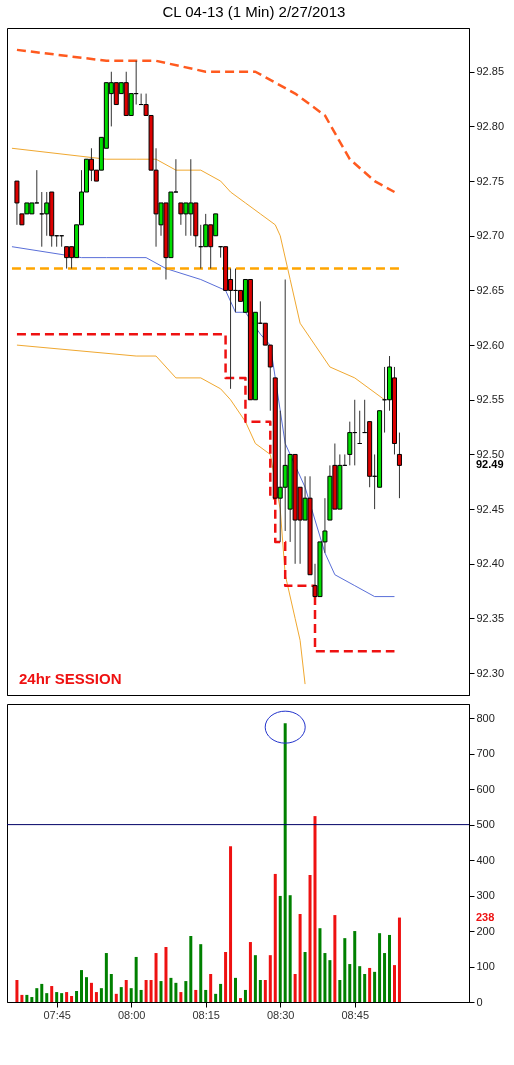 This screenshot has height=1065, width=514. What do you see at coordinates (57, 1014) in the screenshot?
I see `x-tick-label: 07:45` at bounding box center [57, 1014].